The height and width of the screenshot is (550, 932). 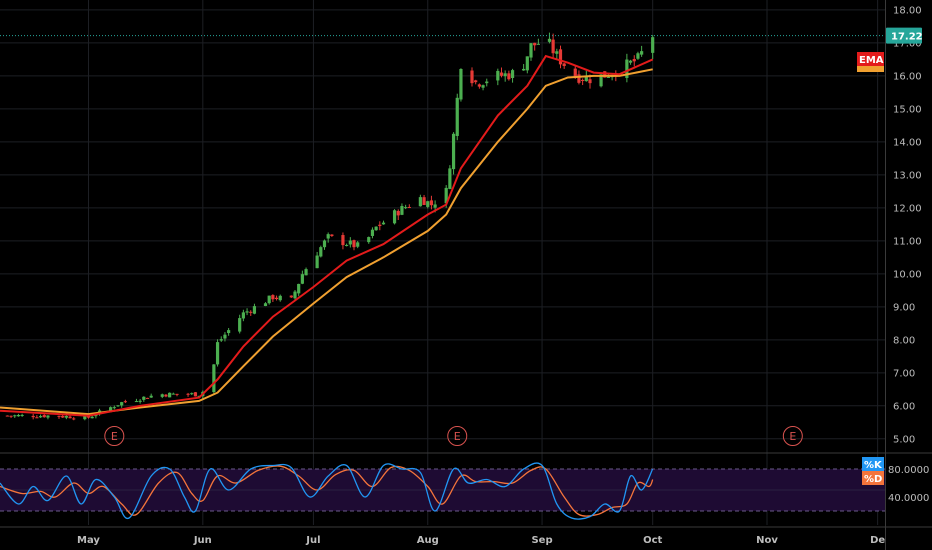 What do you see at coordinates (870, 268) in the screenshot?
I see `indicator-badges: EMA %K %D` at bounding box center [870, 268].